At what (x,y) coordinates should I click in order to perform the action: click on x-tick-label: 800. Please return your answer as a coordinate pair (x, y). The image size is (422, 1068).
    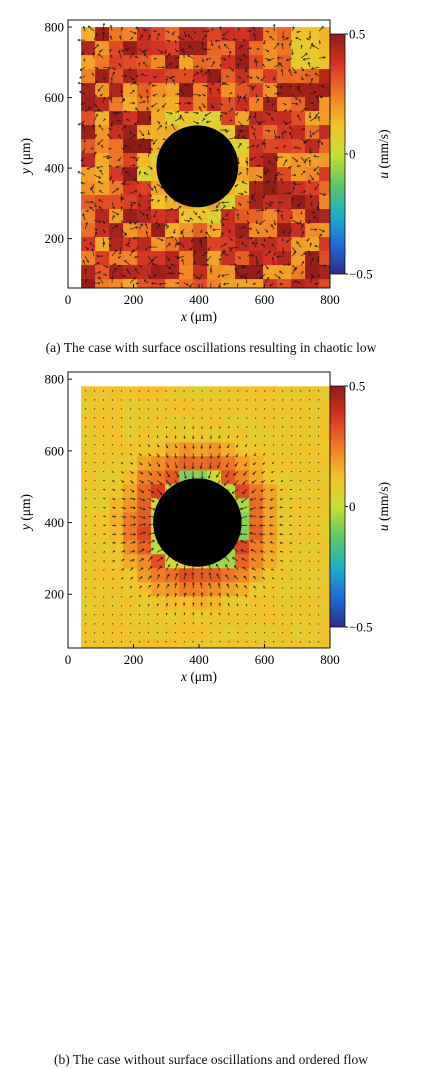
    Looking at the image, I should click on (330, 299).